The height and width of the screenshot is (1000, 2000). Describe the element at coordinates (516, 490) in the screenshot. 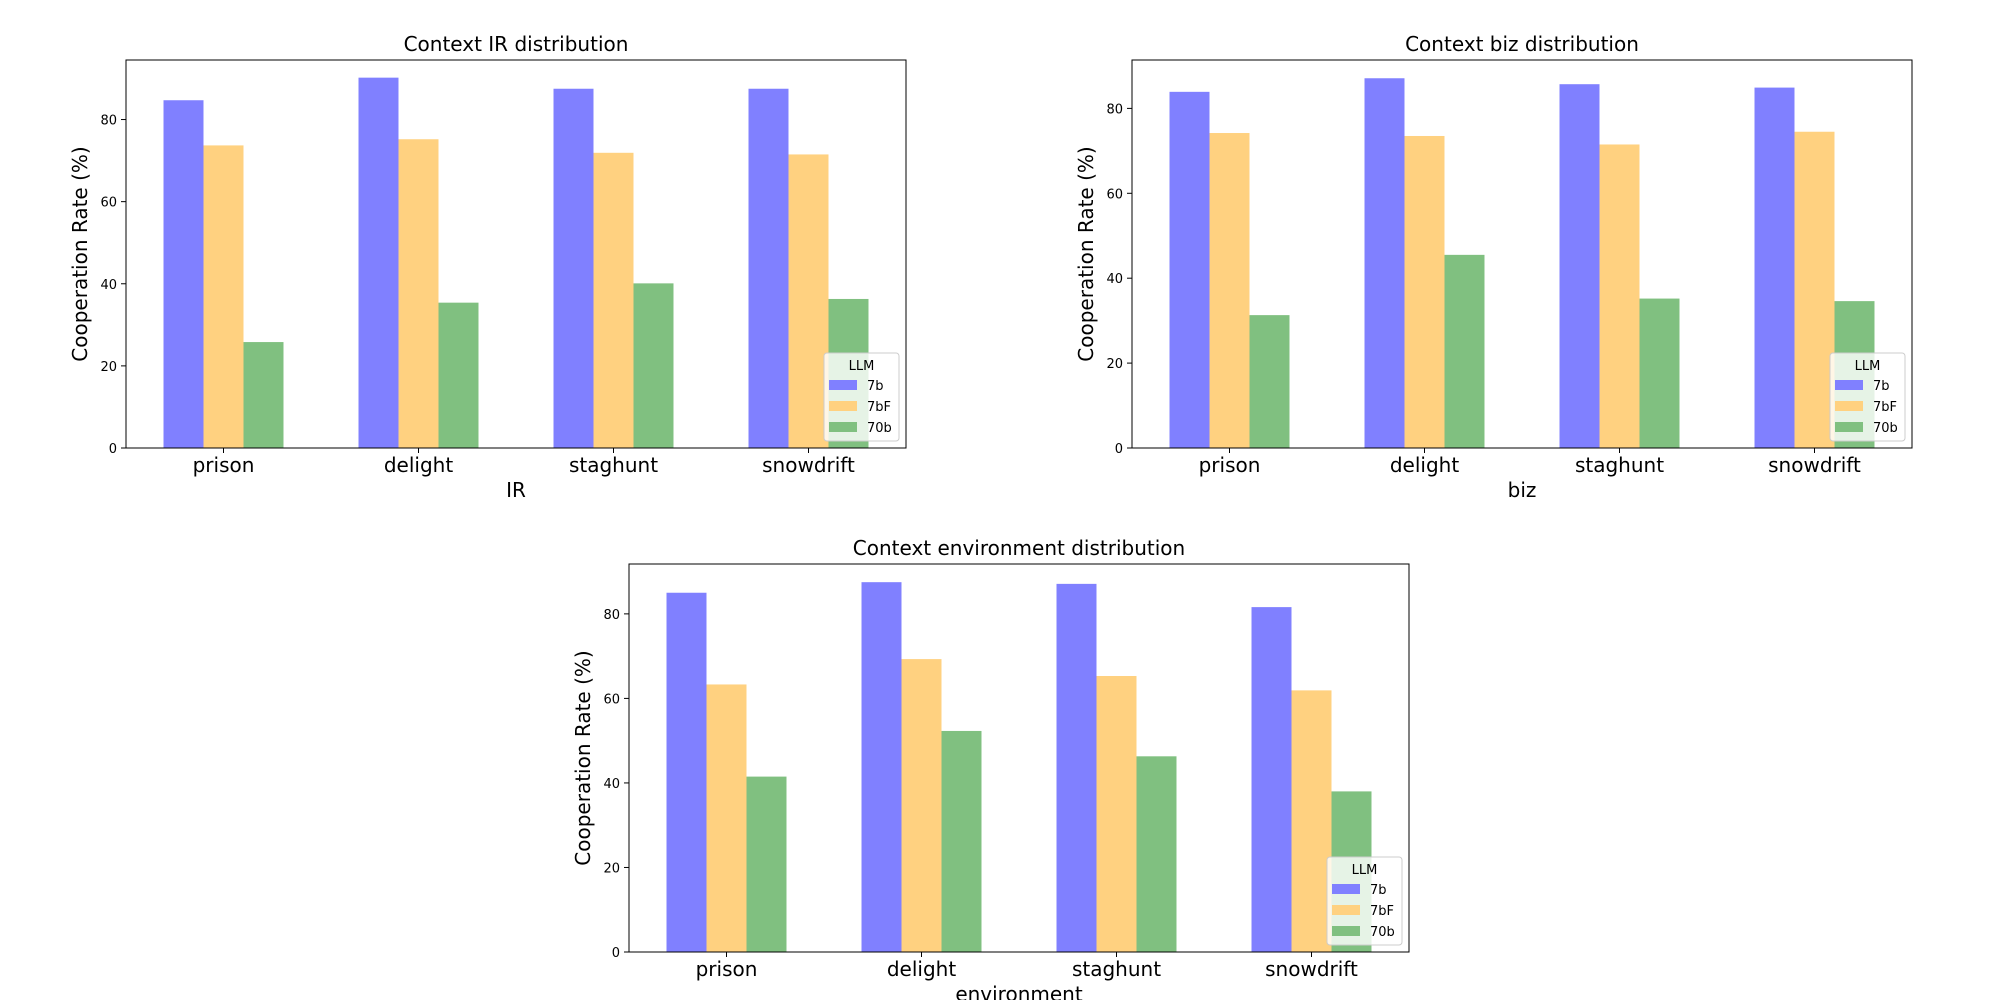

I see `x-axis-label: IR` at that location.